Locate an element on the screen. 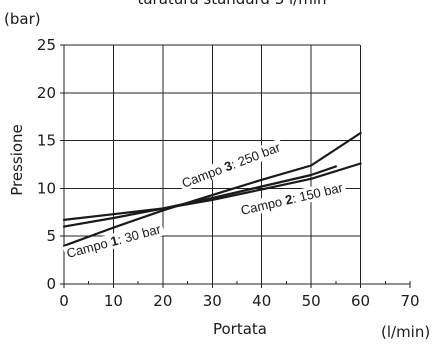 The image size is (446, 345). x-tick-label: 60 is located at coordinates (360, 301).